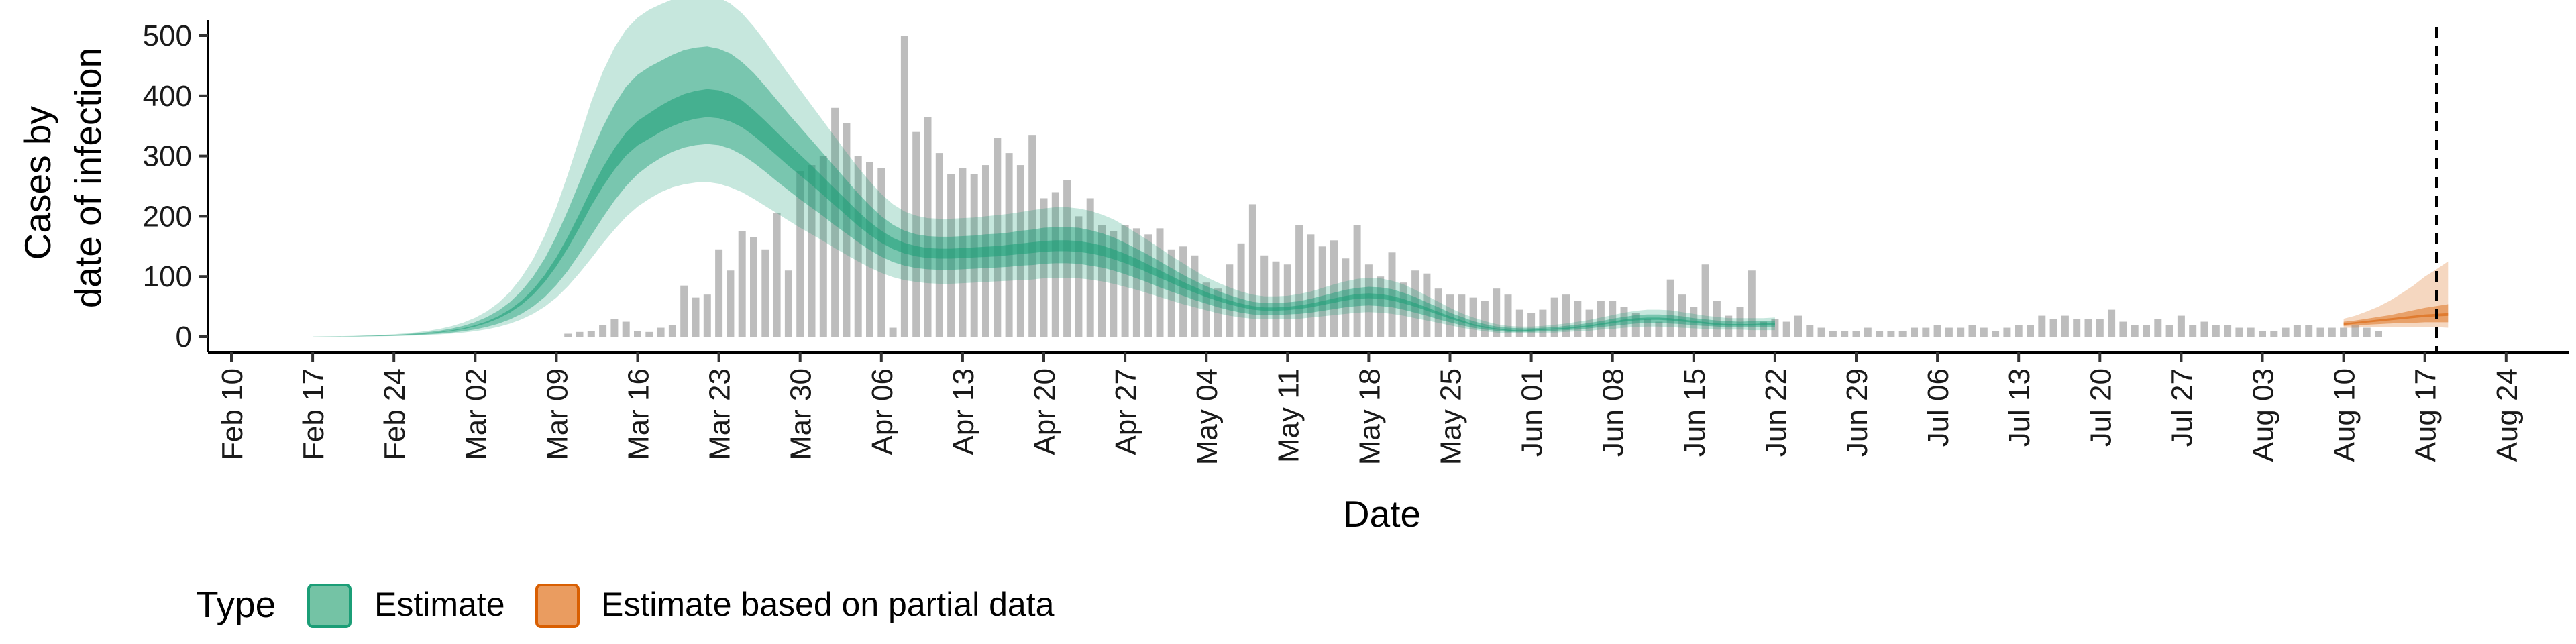 The width and height of the screenshot is (2576, 644). Describe the element at coordinates (639, 414) in the screenshot. I see `x-tick-label: Mar 16` at that location.